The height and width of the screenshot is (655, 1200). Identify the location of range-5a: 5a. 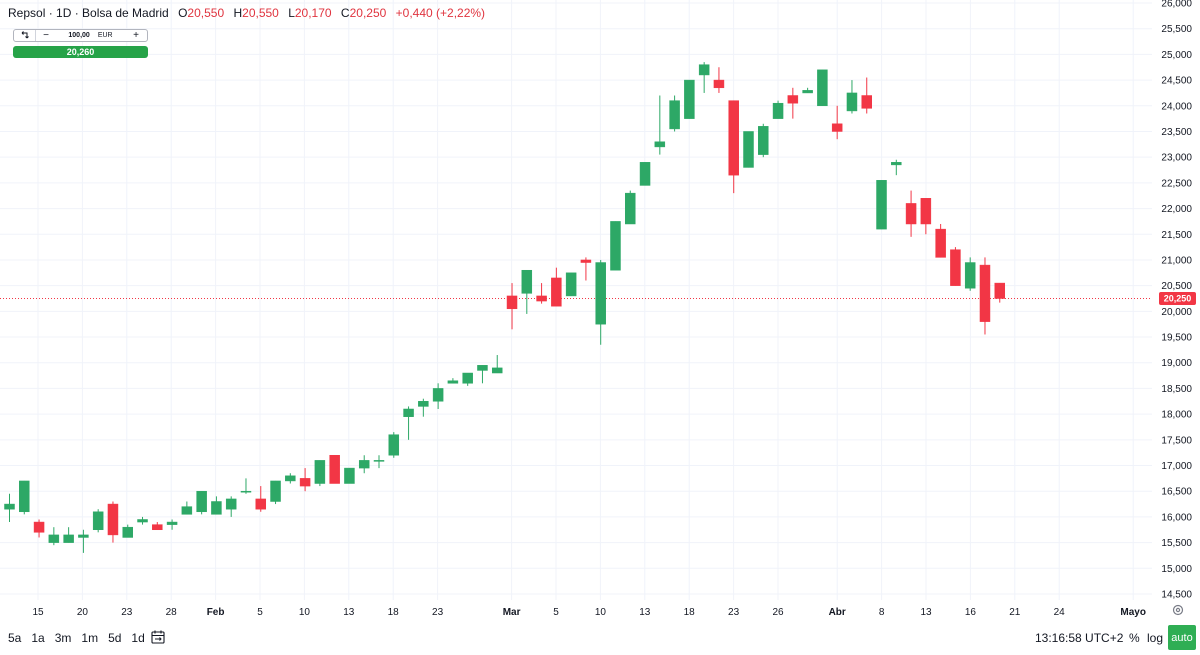
(15, 638).